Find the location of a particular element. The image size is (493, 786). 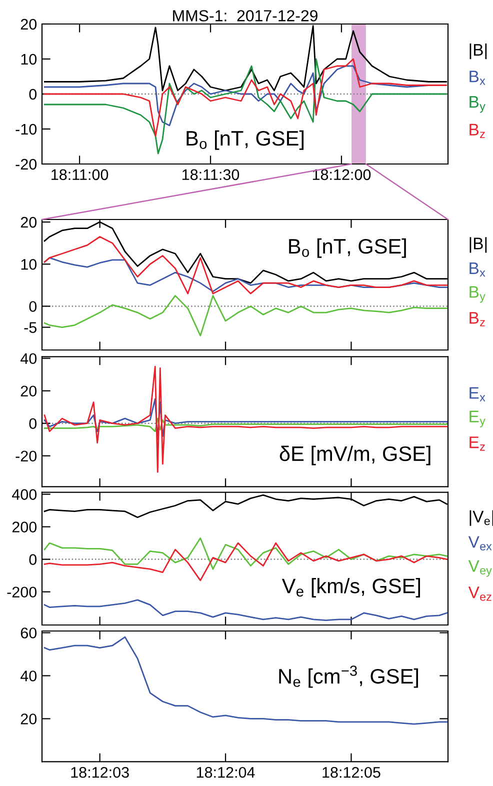

x-tick-label: 18:12:03 is located at coordinates (100, 772).